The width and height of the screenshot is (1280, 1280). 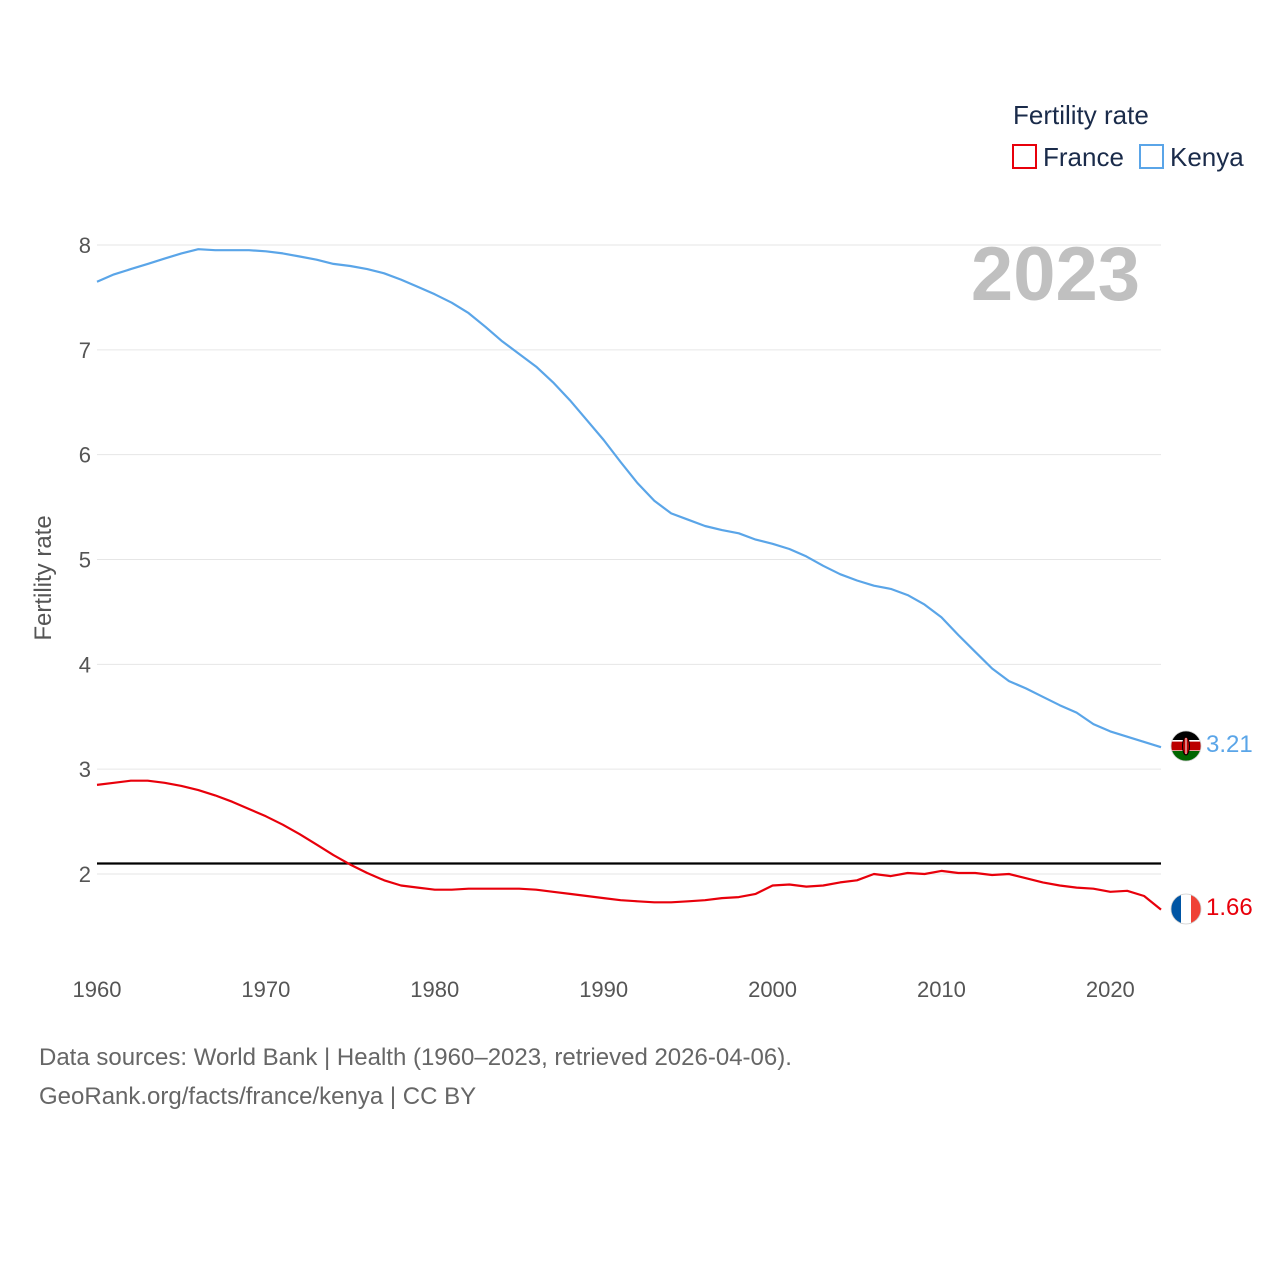 What do you see at coordinates (85, 350) in the screenshot?
I see `y-tick-label-7: 7` at bounding box center [85, 350].